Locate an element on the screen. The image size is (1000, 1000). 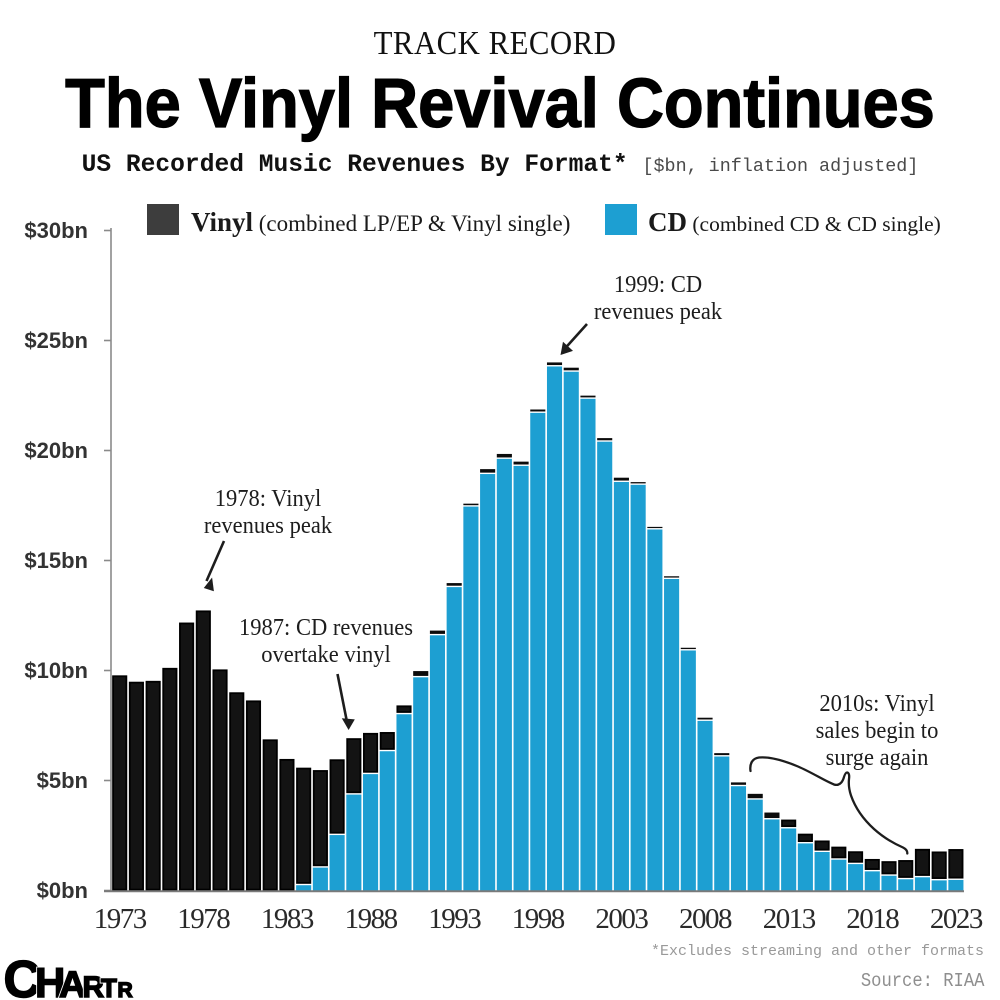
svg-text: A is located at coordinates (72, 981).